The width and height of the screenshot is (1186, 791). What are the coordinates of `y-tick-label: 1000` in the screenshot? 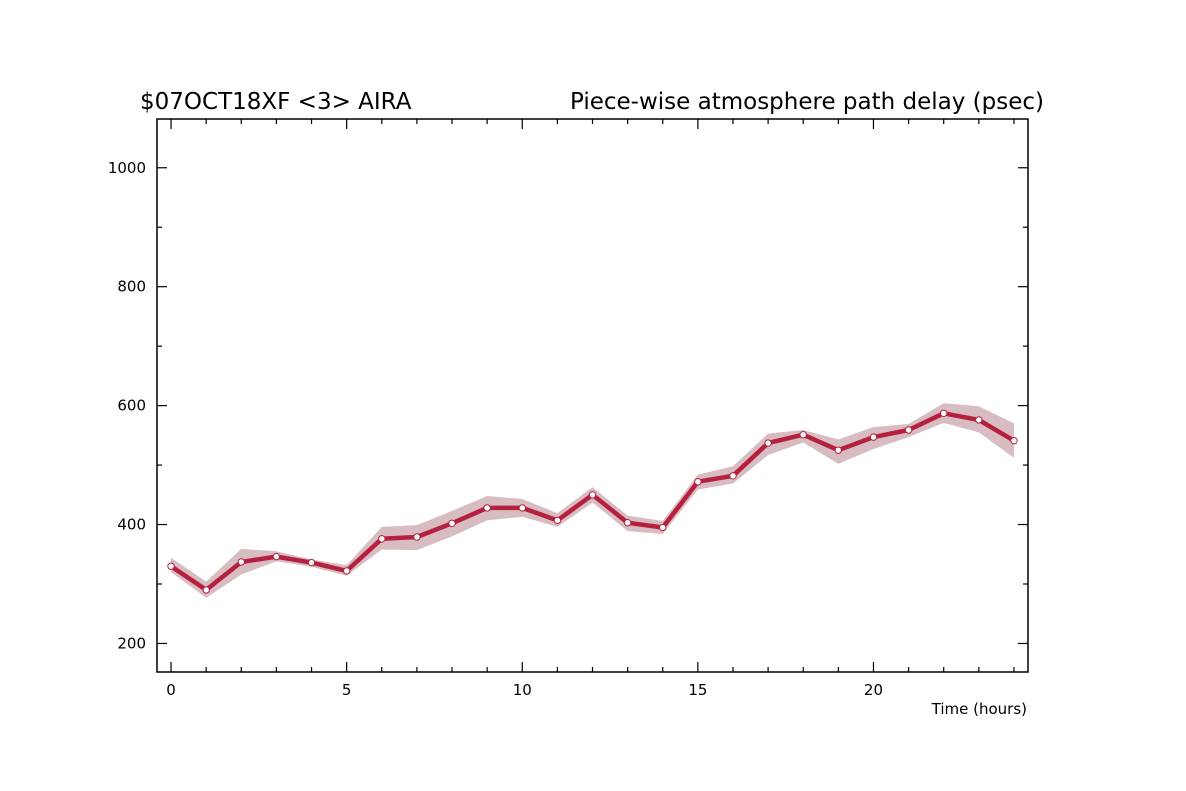 It's located at (127, 168).